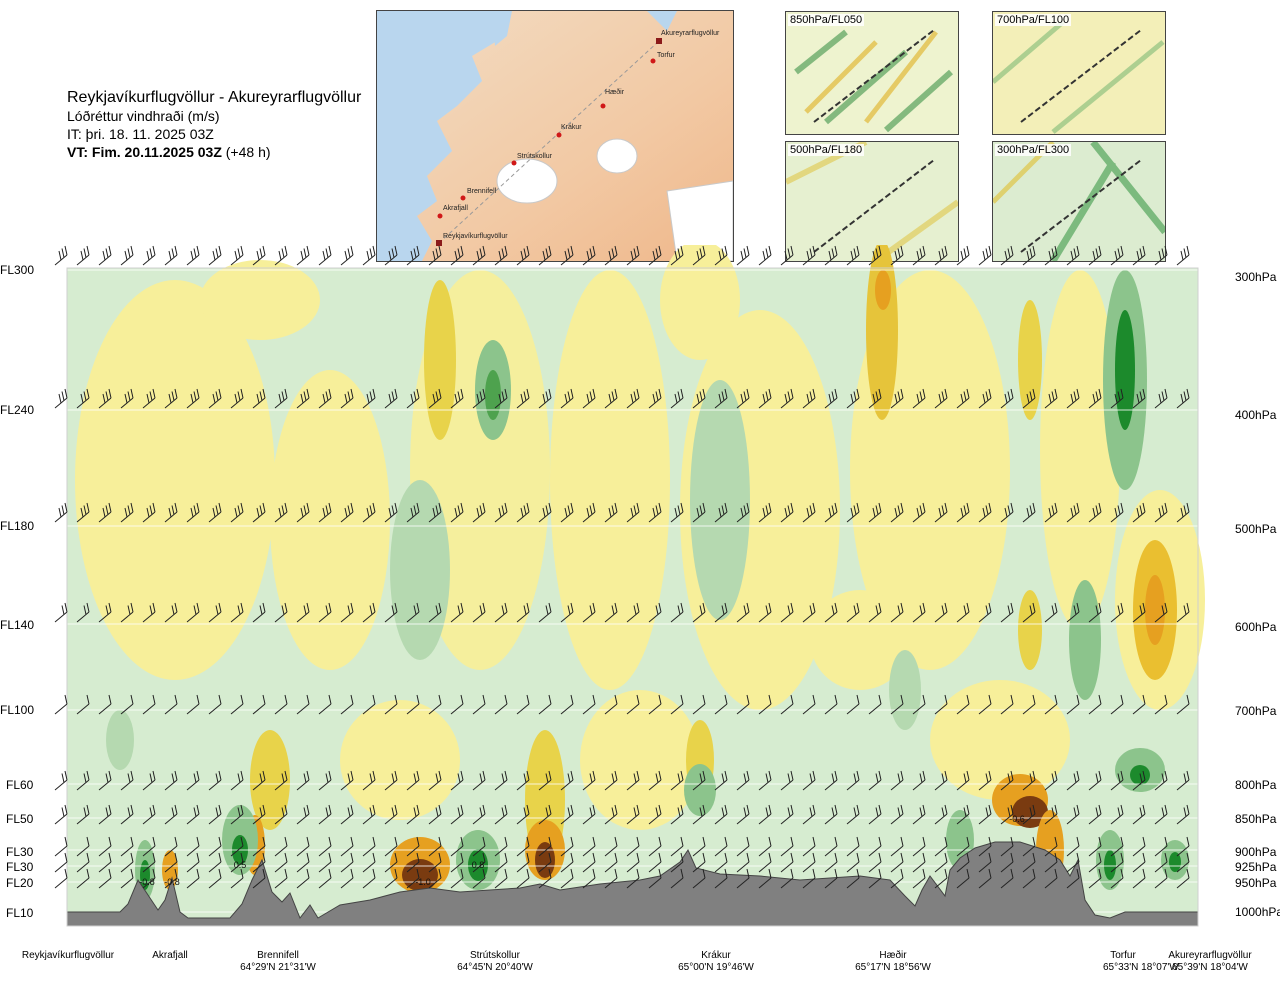 This screenshot has height=981, width=1280. Describe the element at coordinates (571, 127) in the screenshot. I see `map-label-krakur: Krákur` at that location.